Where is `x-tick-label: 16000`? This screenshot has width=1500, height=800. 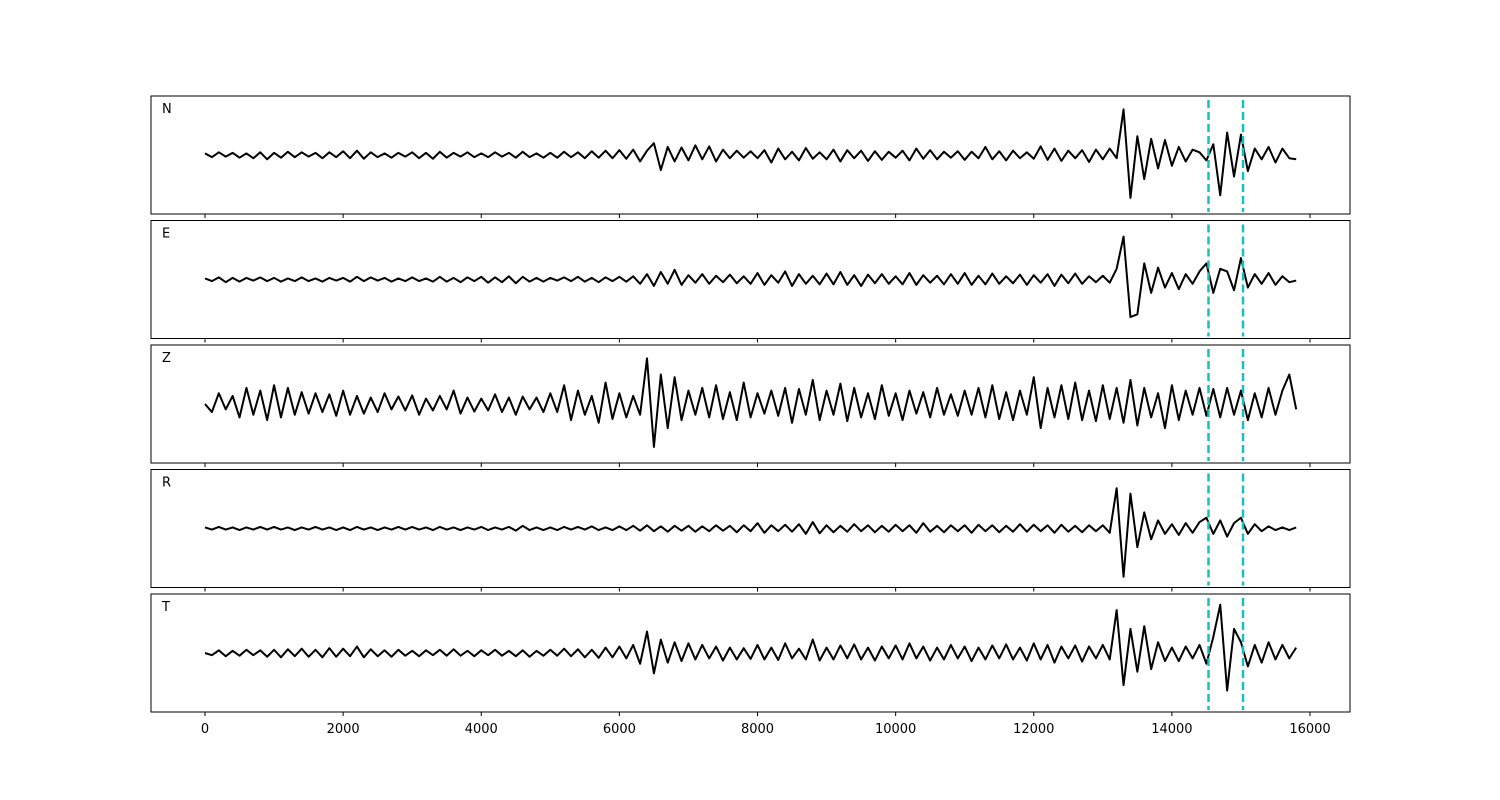
x-tick-label: 16000 is located at coordinates (1309, 729).